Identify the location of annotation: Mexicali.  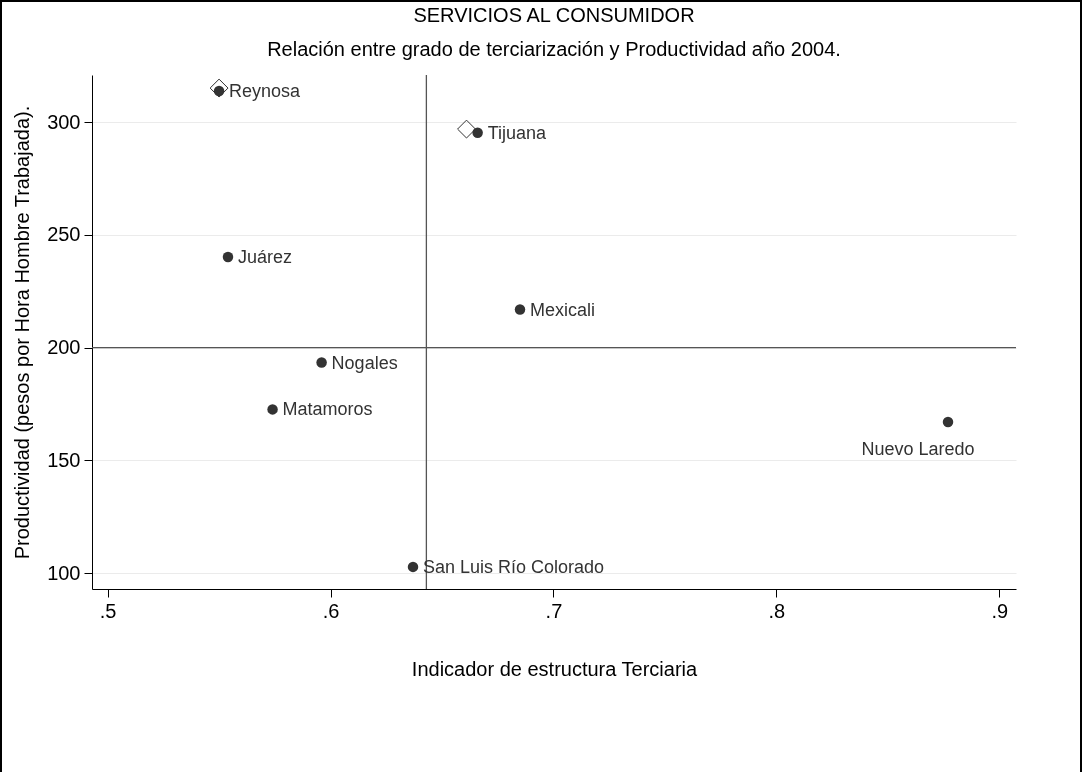
(563, 309).